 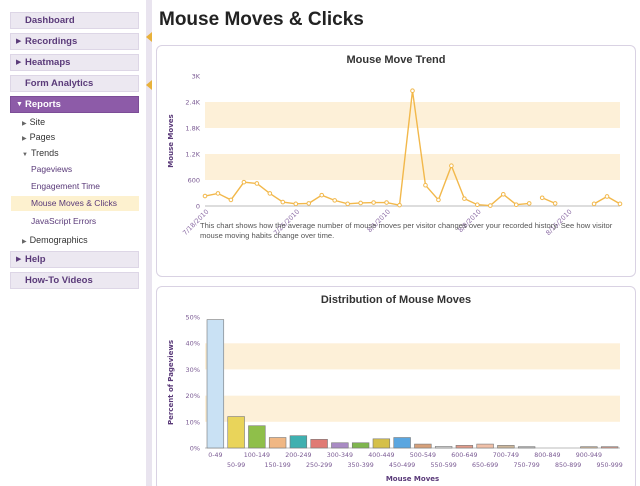 I want to click on y-tick-label: 20%, so click(x=193, y=396).